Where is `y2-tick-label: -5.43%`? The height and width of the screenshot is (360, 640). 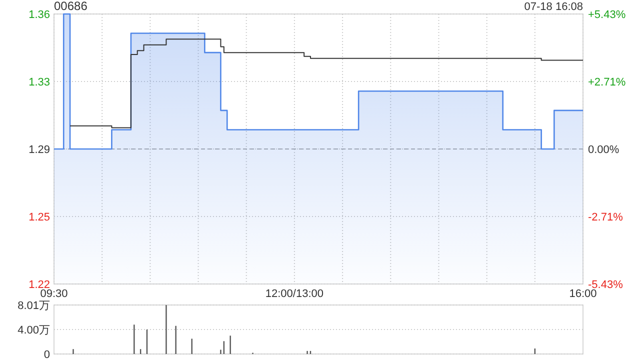 y2-tick-label: -5.43% is located at coordinates (606, 285).